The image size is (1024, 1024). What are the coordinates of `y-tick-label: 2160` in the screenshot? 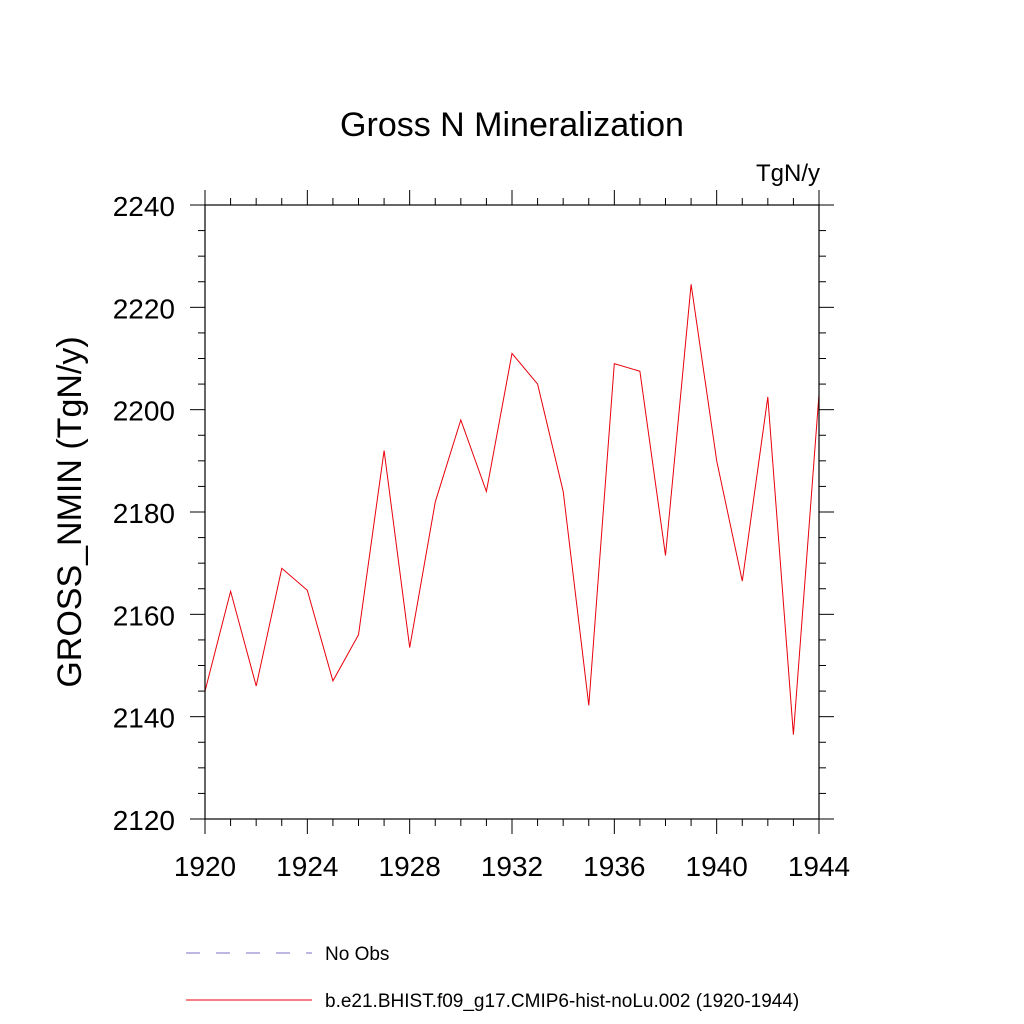 It's located at (144, 615).